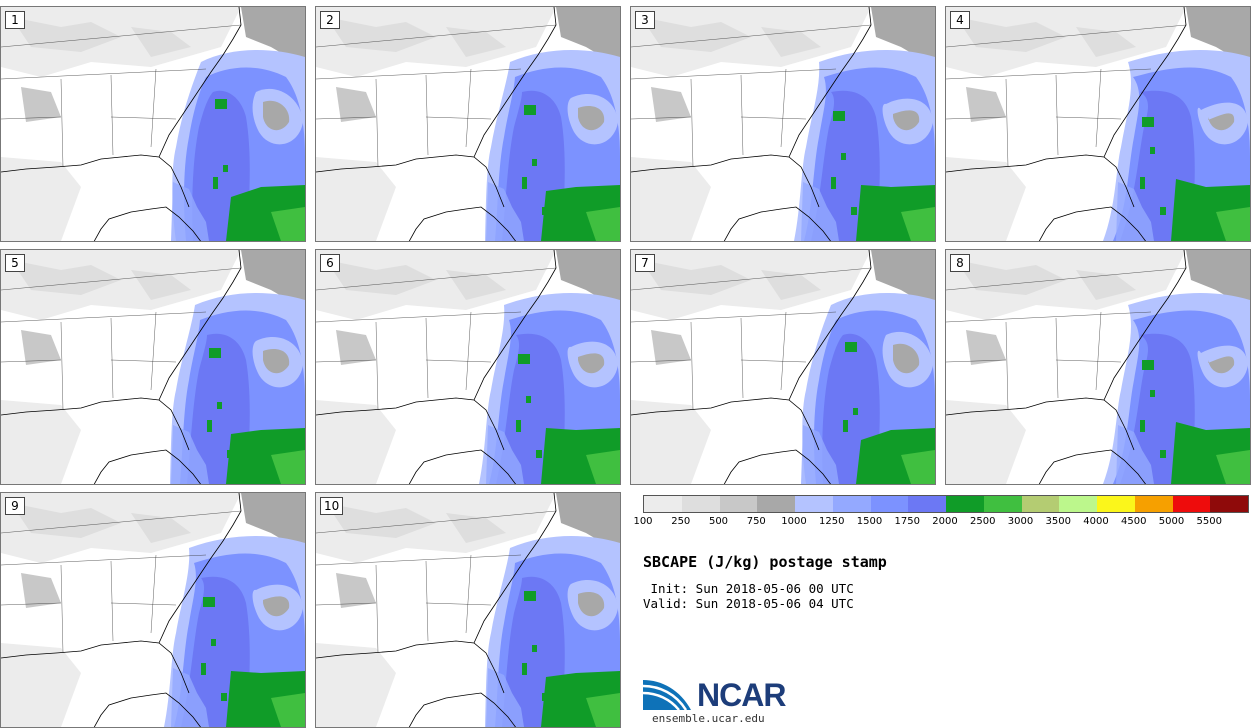  Describe the element at coordinates (468, 367) in the screenshot. I see `map-panel-member-6: 6` at that location.